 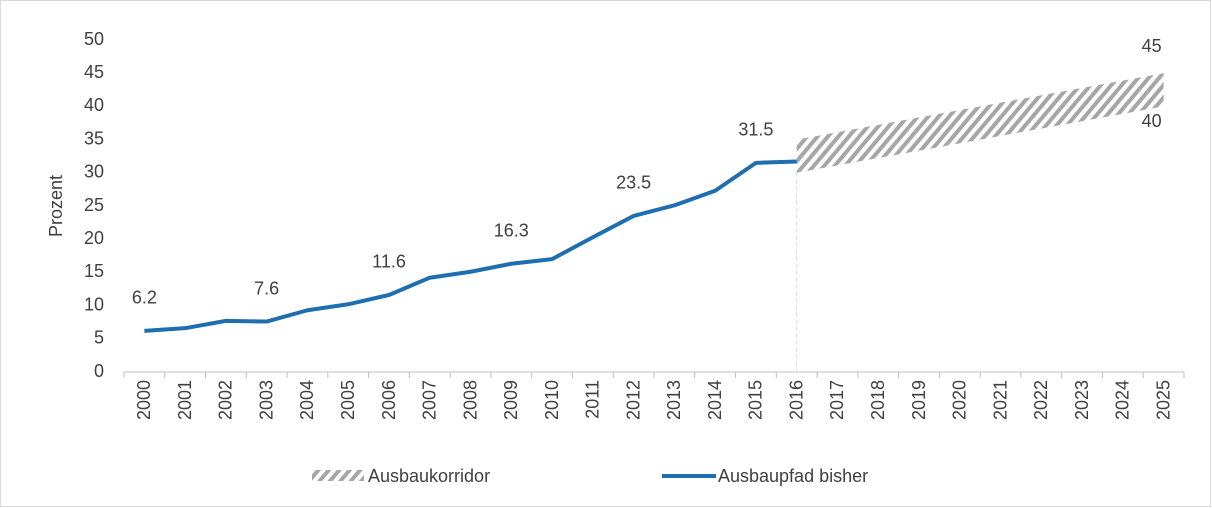 What do you see at coordinates (429, 476) in the screenshot?
I see `legend-label: Ausbaukorridor` at bounding box center [429, 476].